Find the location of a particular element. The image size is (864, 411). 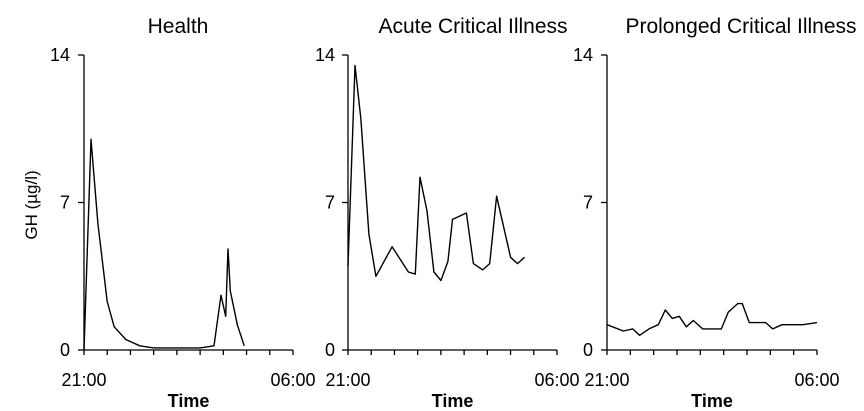

chart-title: Prolonged Critical Illness is located at coordinates (740, 26).